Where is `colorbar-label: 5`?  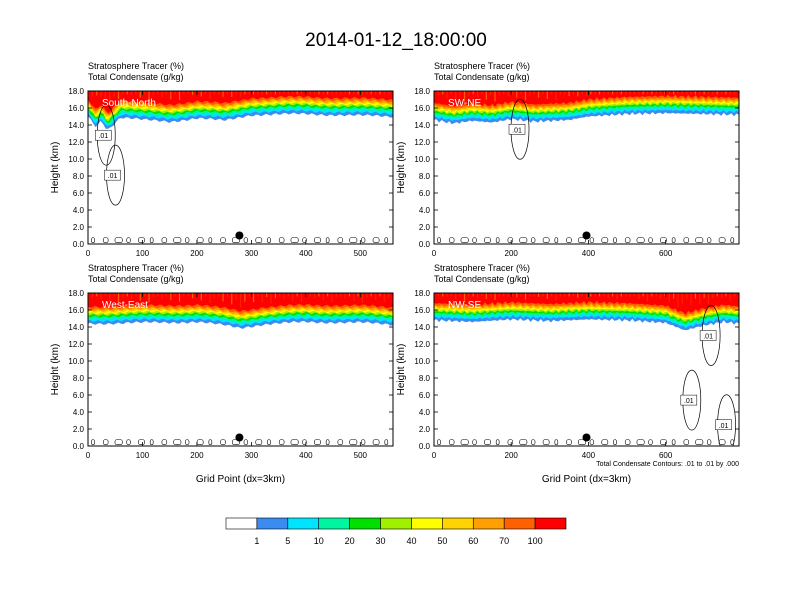 colorbar-label: 5 is located at coordinates (287, 541).